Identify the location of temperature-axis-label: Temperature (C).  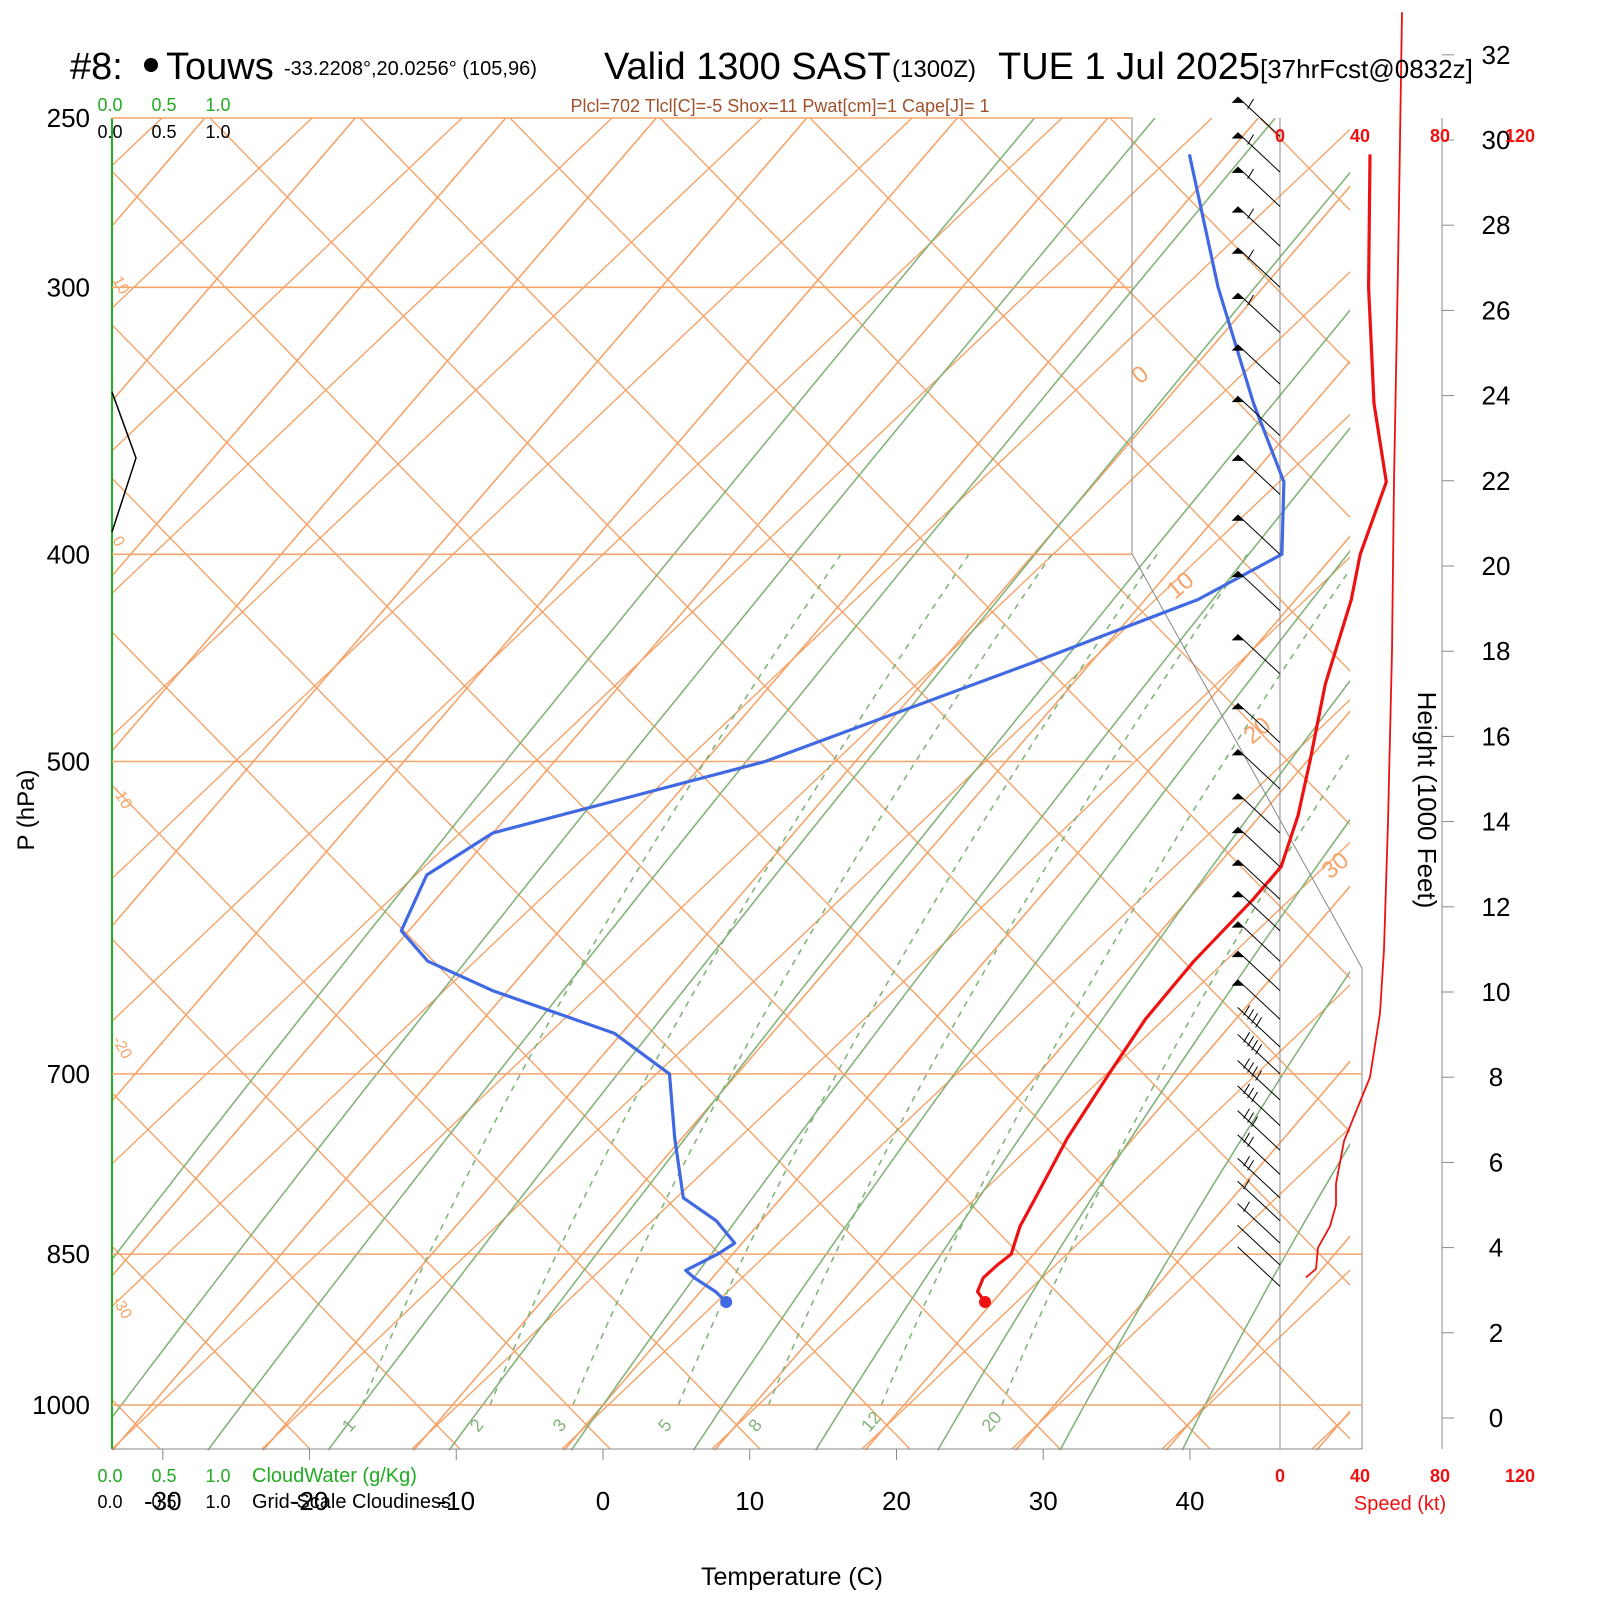
(792, 1577).